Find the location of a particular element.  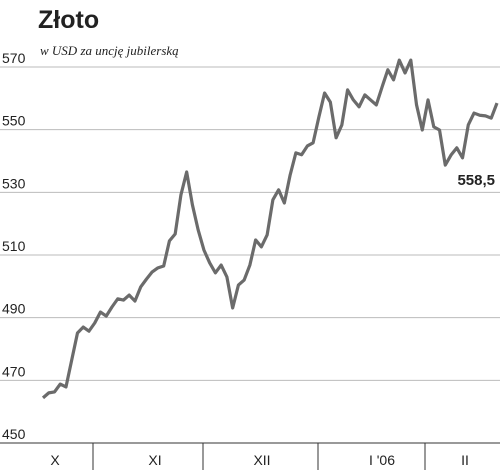

chart-subtitle: w USD za uncję jubilerską is located at coordinates (109, 50).